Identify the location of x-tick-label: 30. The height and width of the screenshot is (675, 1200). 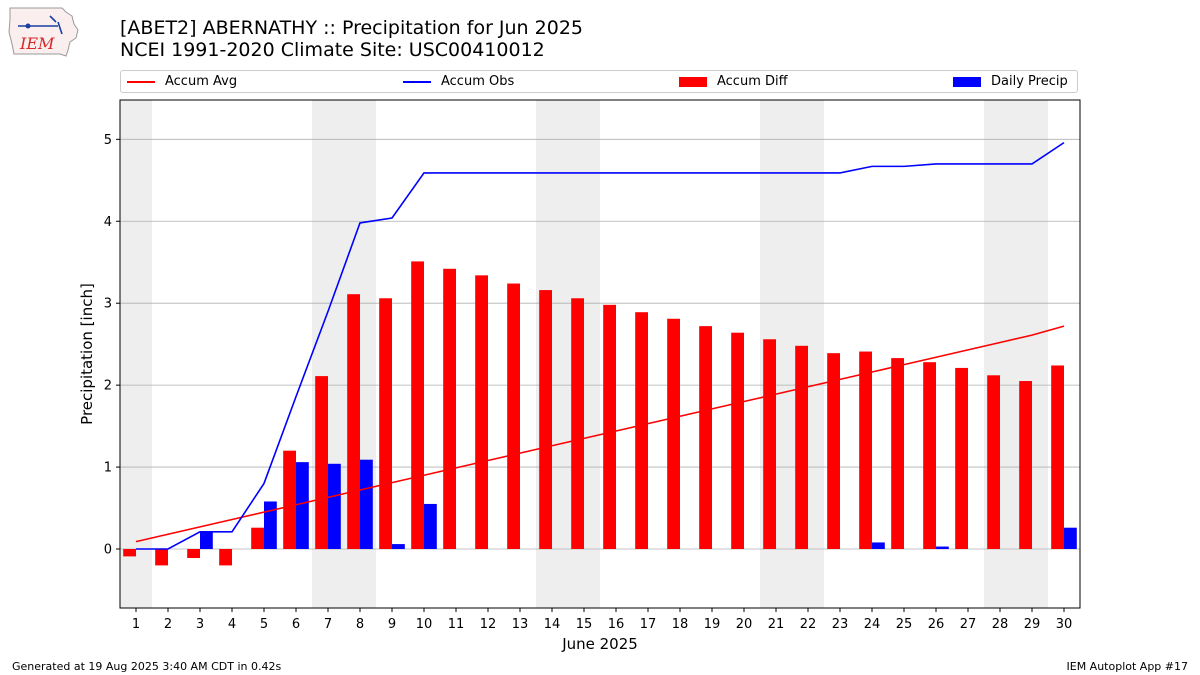
(1064, 624).